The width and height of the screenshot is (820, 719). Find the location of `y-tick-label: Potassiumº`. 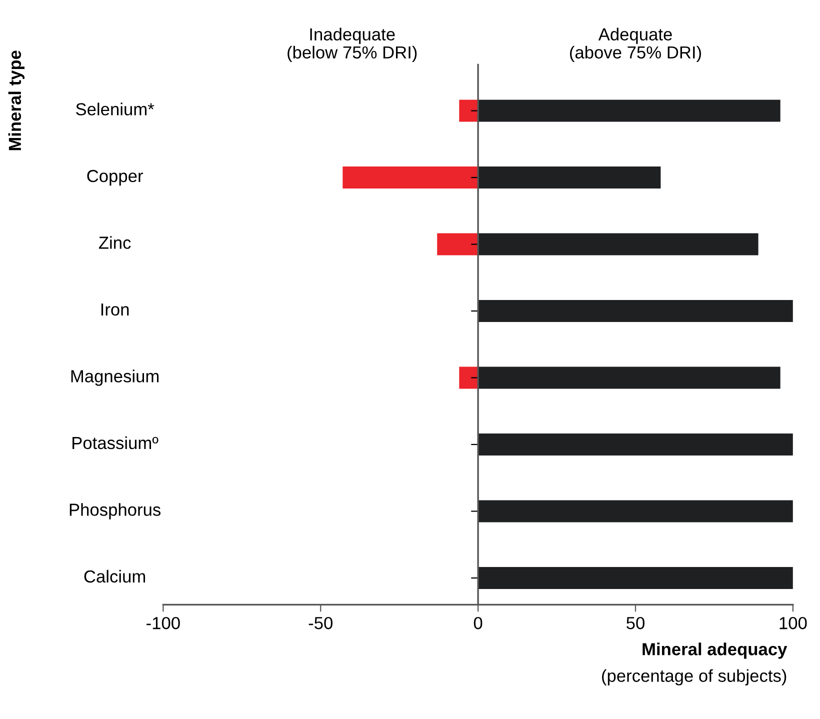

y-tick-label: Potassiumº is located at coordinates (115, 443).